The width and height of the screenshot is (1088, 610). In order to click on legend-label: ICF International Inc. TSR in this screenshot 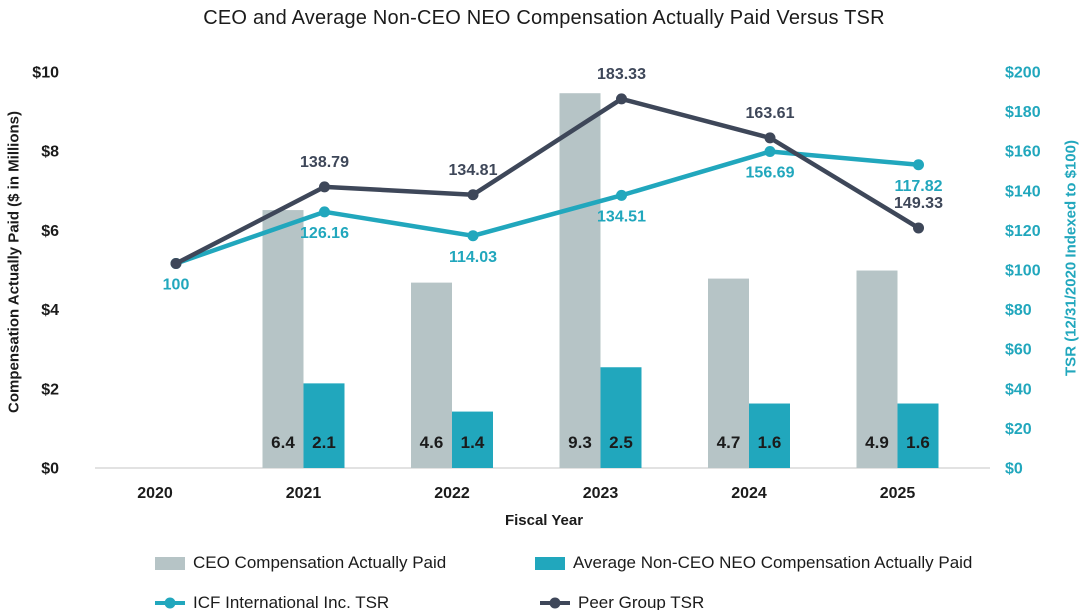, I will do `click(291, 601)`.